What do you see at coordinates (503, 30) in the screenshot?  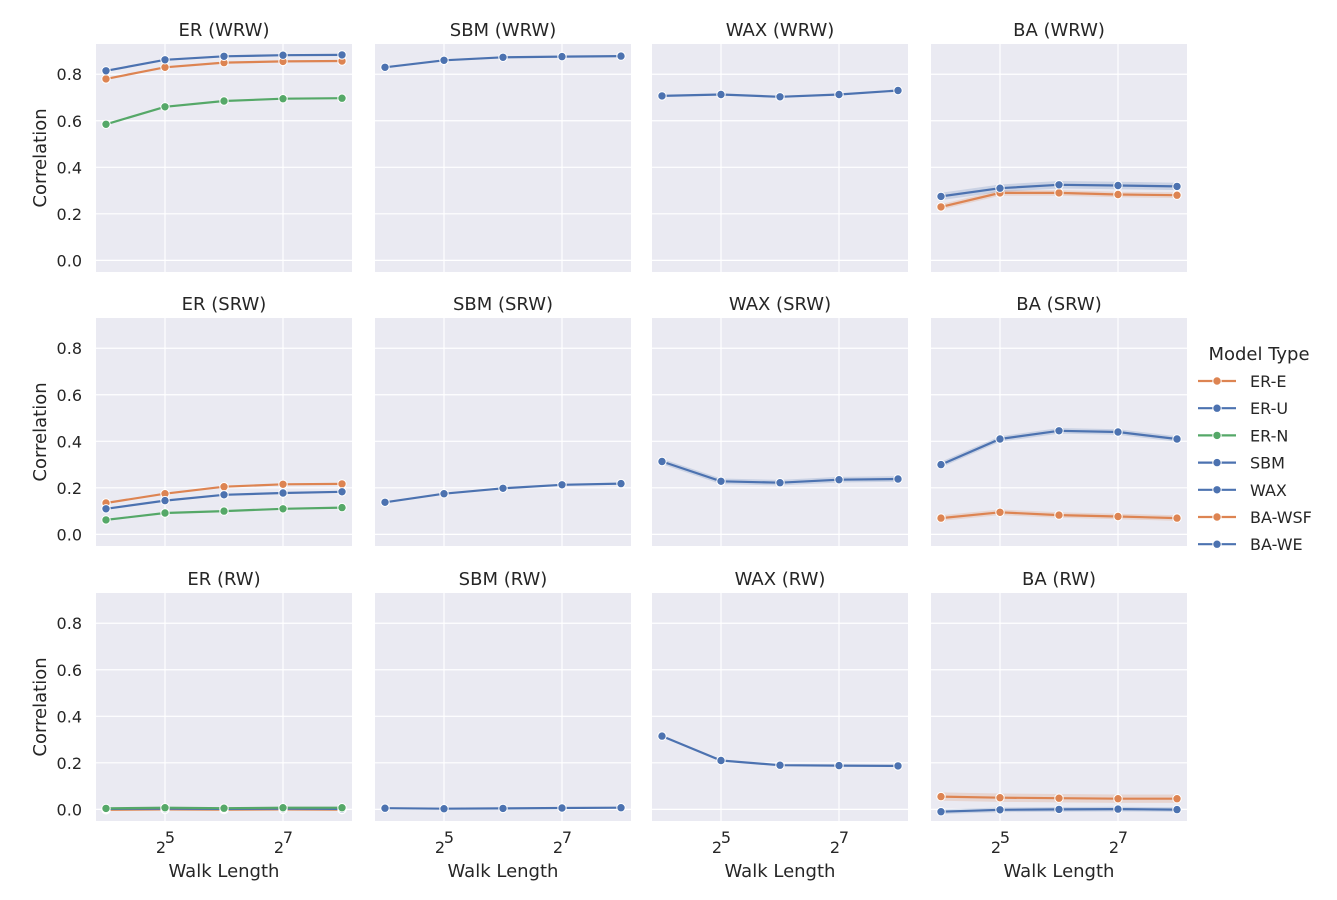 I see `panel-title: SBM (WRW)` at bounding box center [503, 30].